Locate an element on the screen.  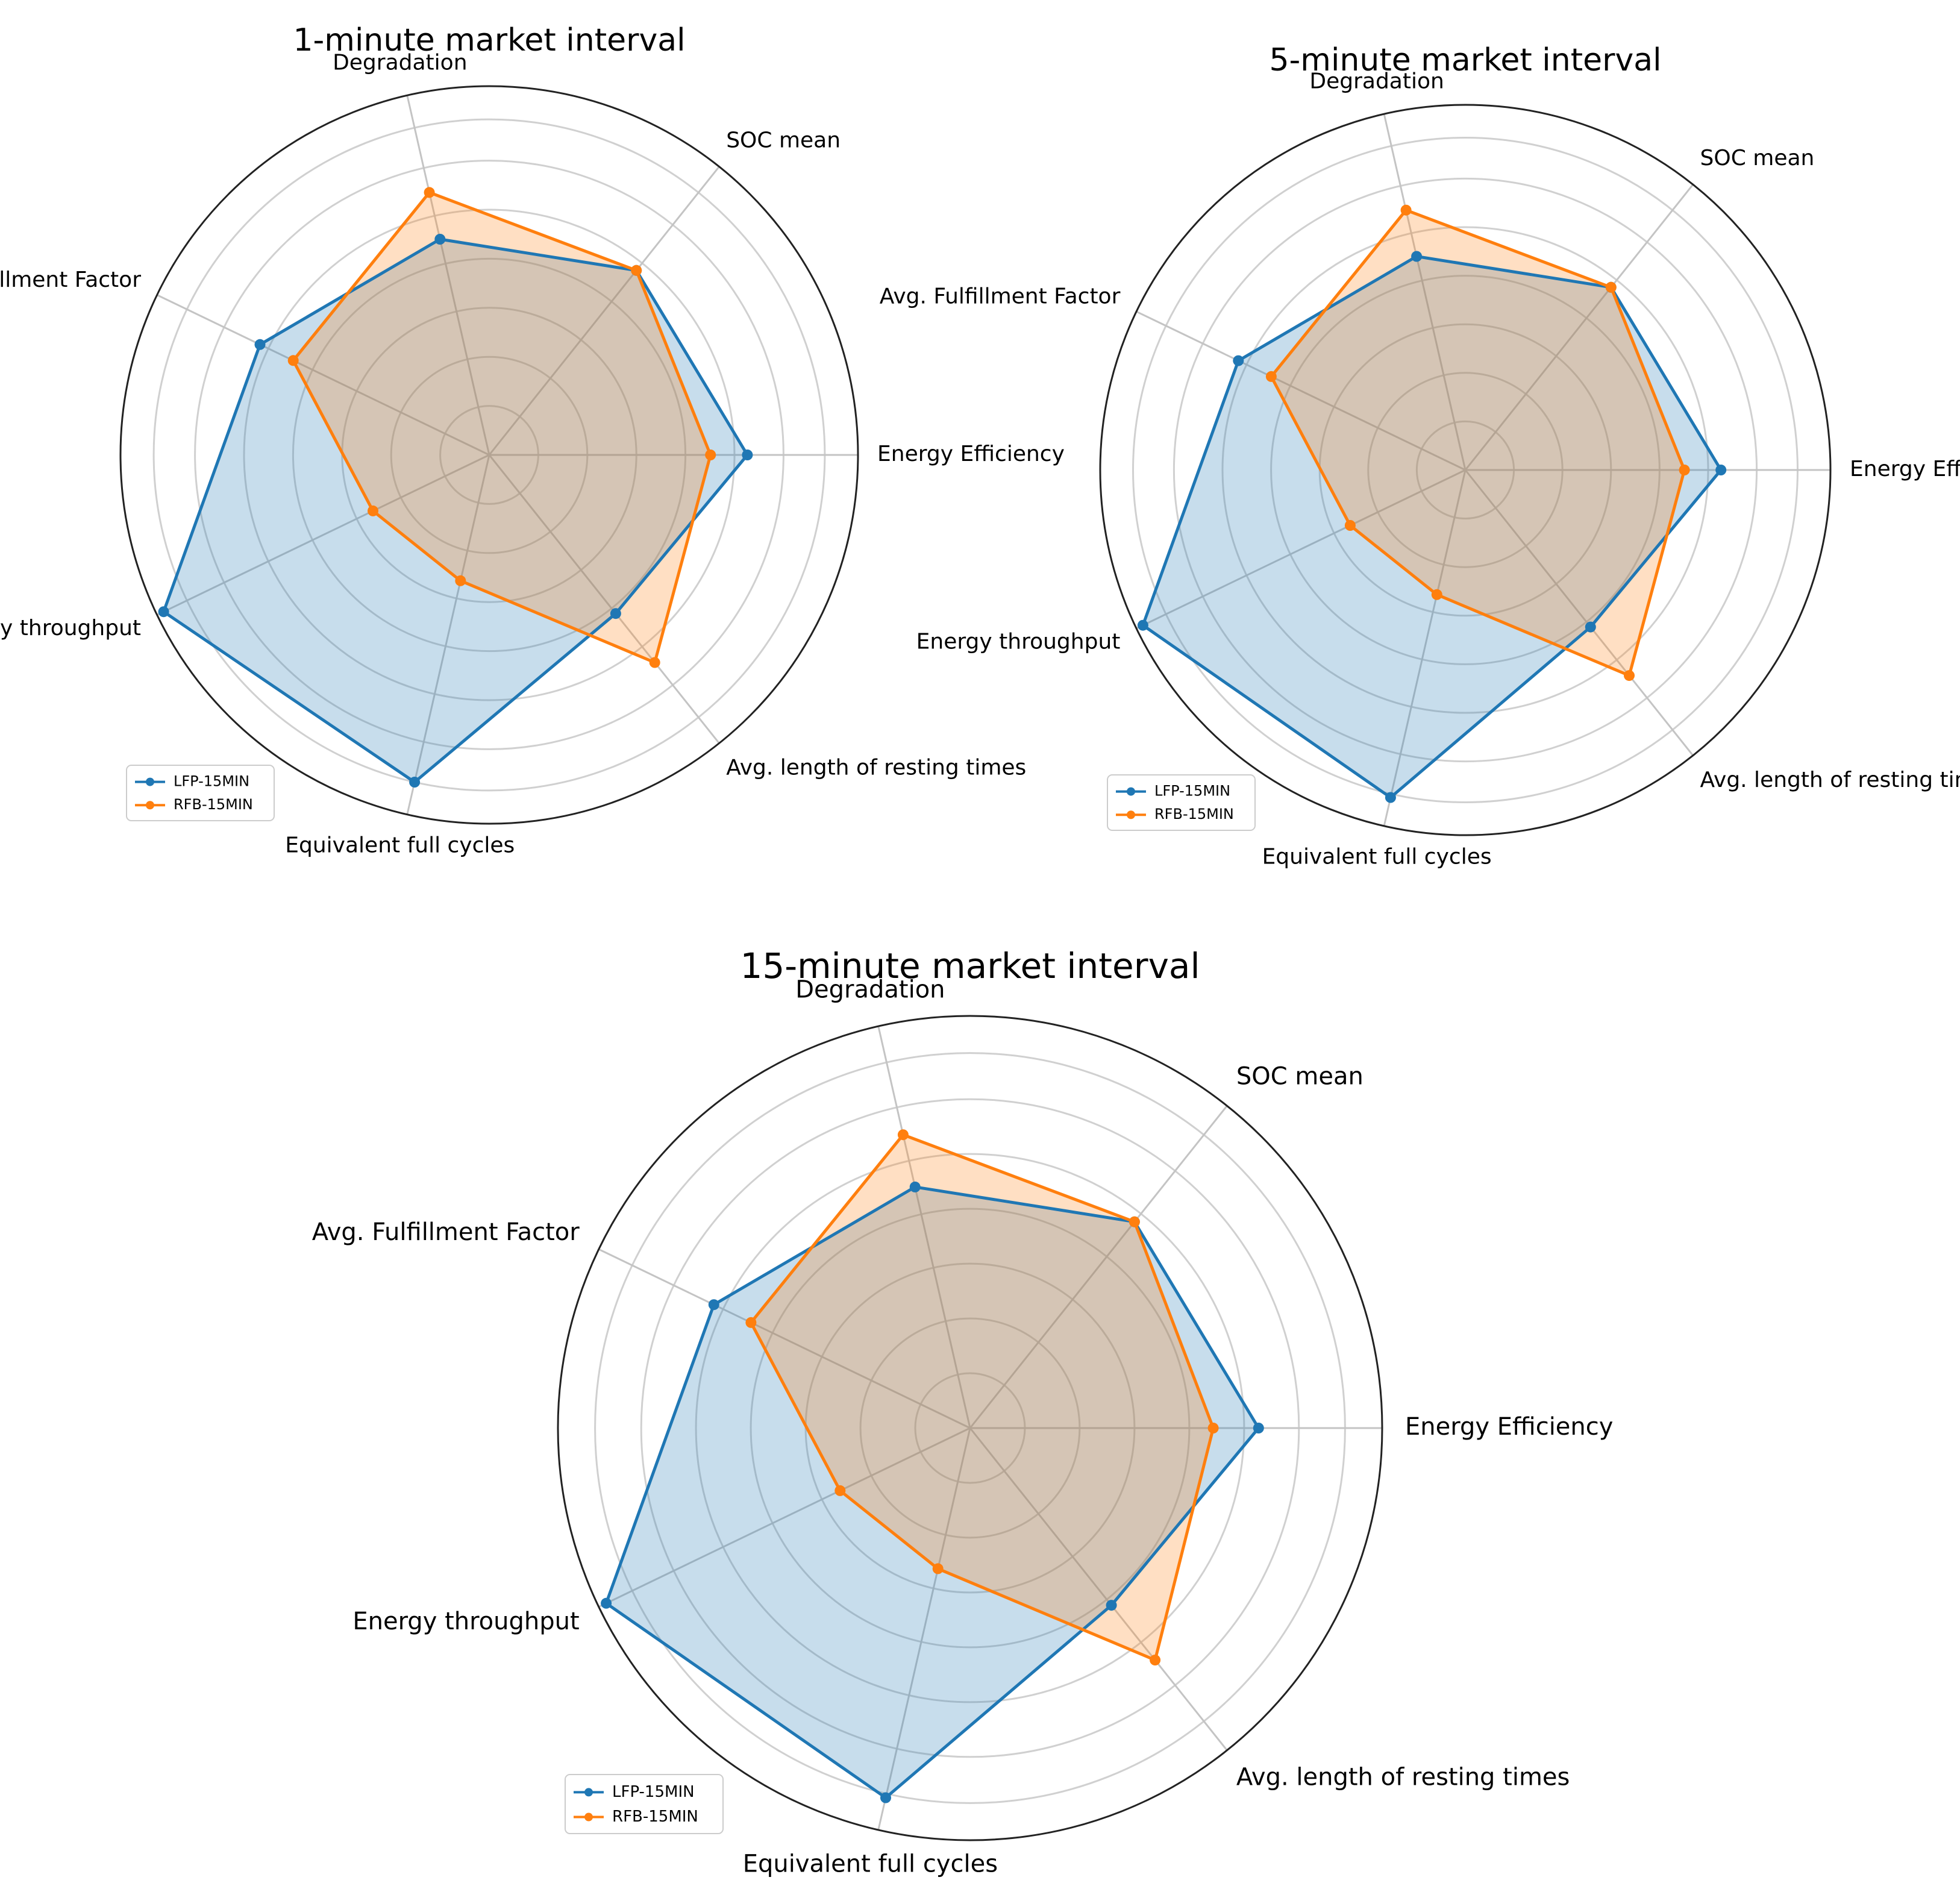
chart-title: 15-minute market interval is located at coordinates (970, 965).